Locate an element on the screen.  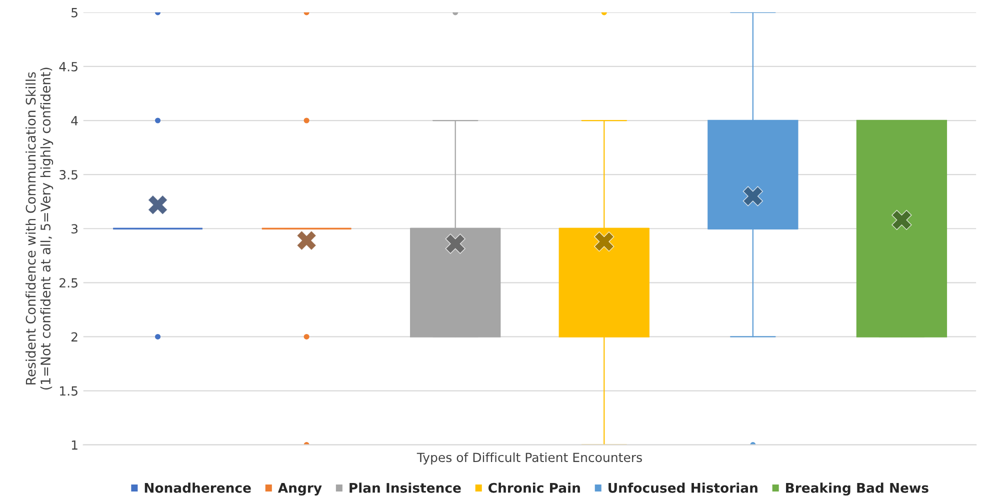
y-tick-label: 1.5 is located at coordinates (69, 391).